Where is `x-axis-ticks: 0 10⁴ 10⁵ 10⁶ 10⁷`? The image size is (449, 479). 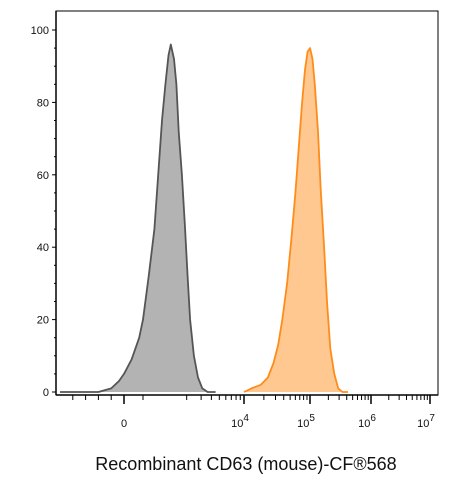
x-axis-ticks: 0 10⁴ 10⁵ 10⁶ 10⁷ is located at coordinates (253, 412).